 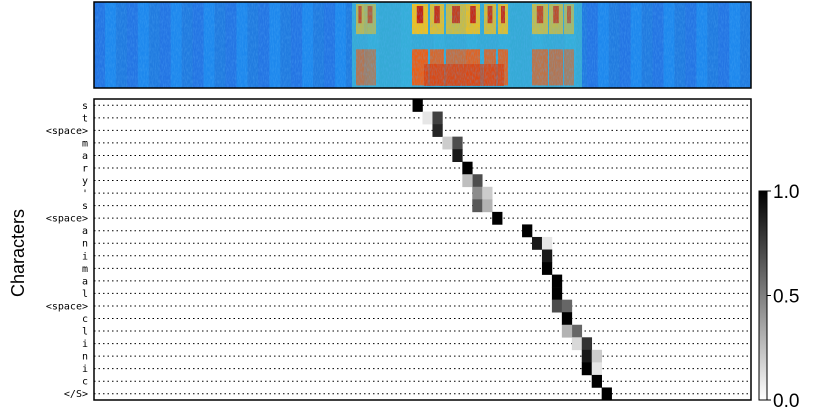 I want to click on colorbar-tick-label: 0.5, so click(x=786, y=297).